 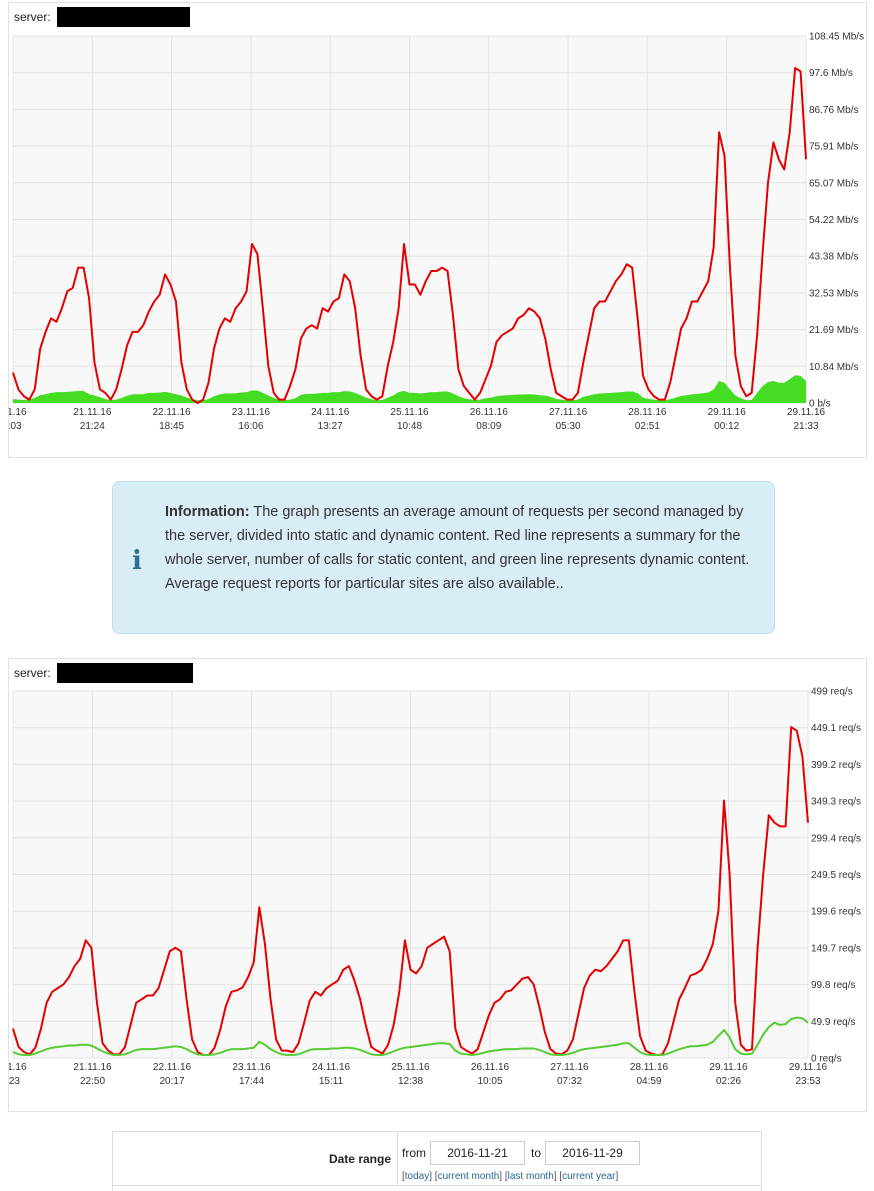 What do you see at coordinates (833, 367) in the screenshot?
I see `y-tick-label: 10.84 Mb/s` at bounding box center [833, 367].